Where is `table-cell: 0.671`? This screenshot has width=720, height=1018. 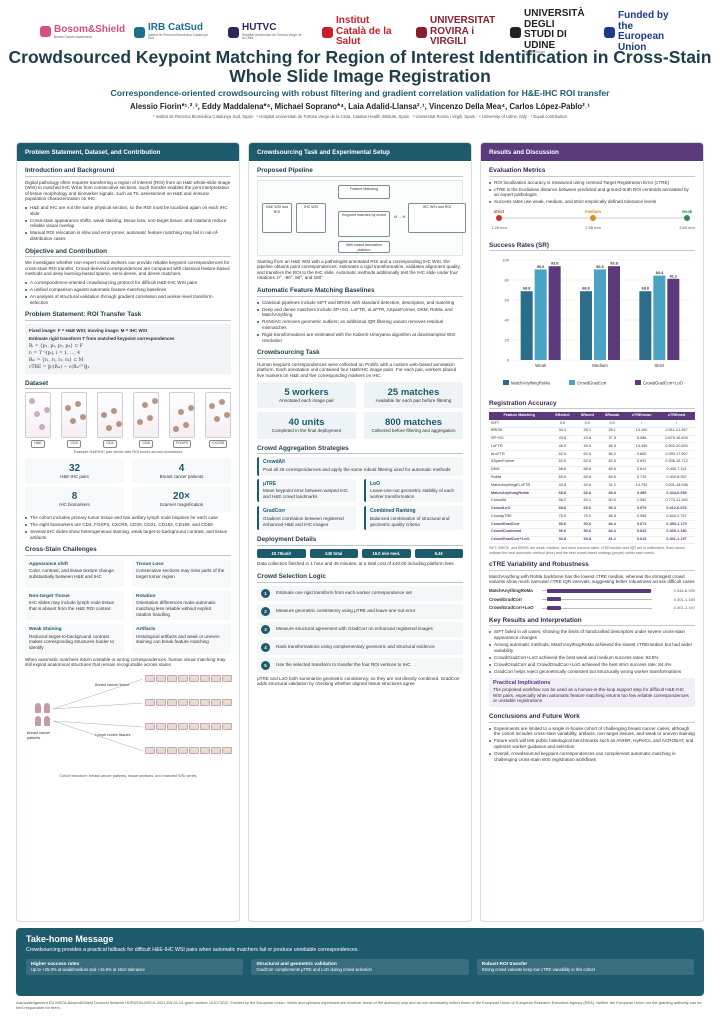 table-cell: 0.671 is located at coordinates (642, 524).